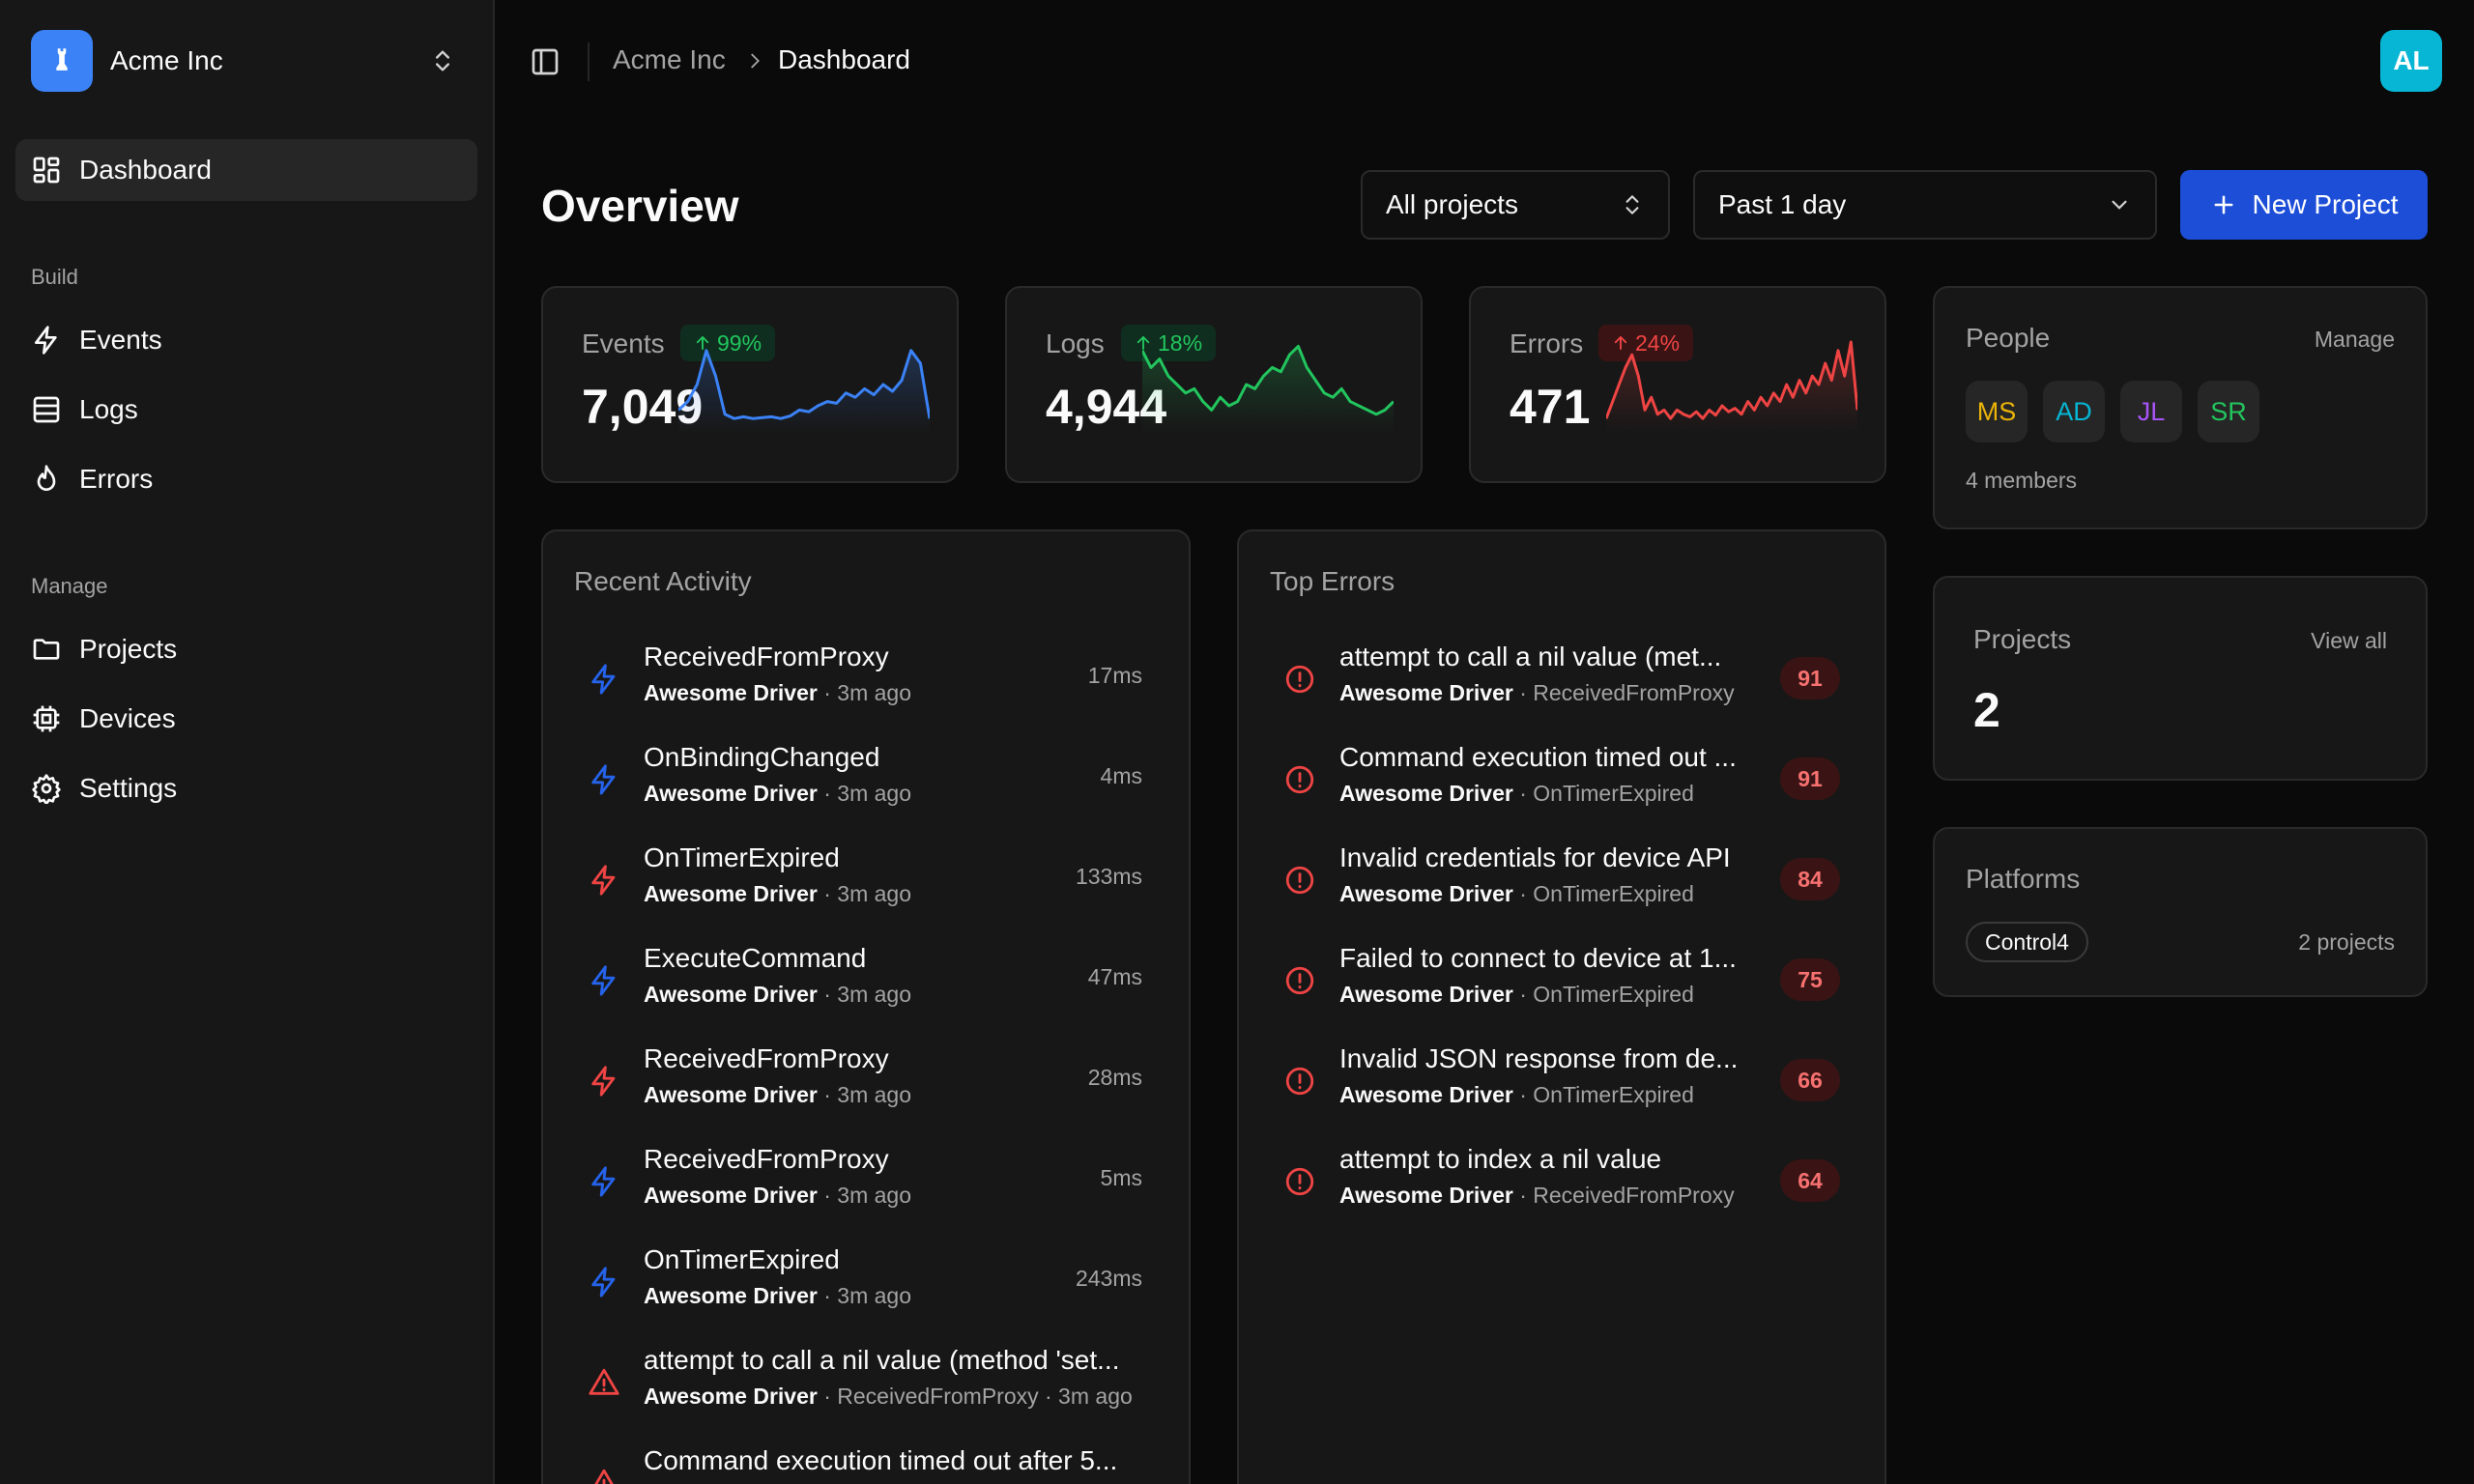  I want to click on activity-title: OnBindingChanged, so click(762, 757).